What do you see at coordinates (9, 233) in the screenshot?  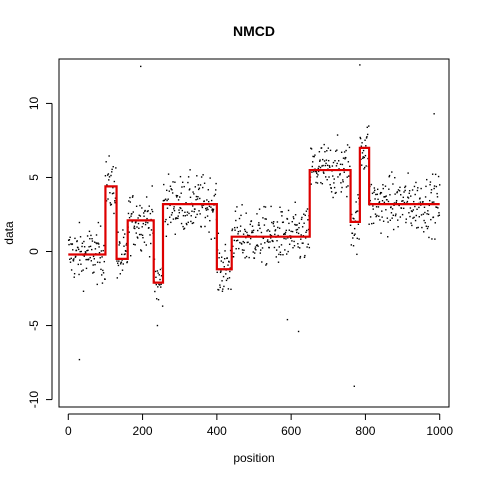 I see `y-axis-label: data` at bounding box center [9, 233].